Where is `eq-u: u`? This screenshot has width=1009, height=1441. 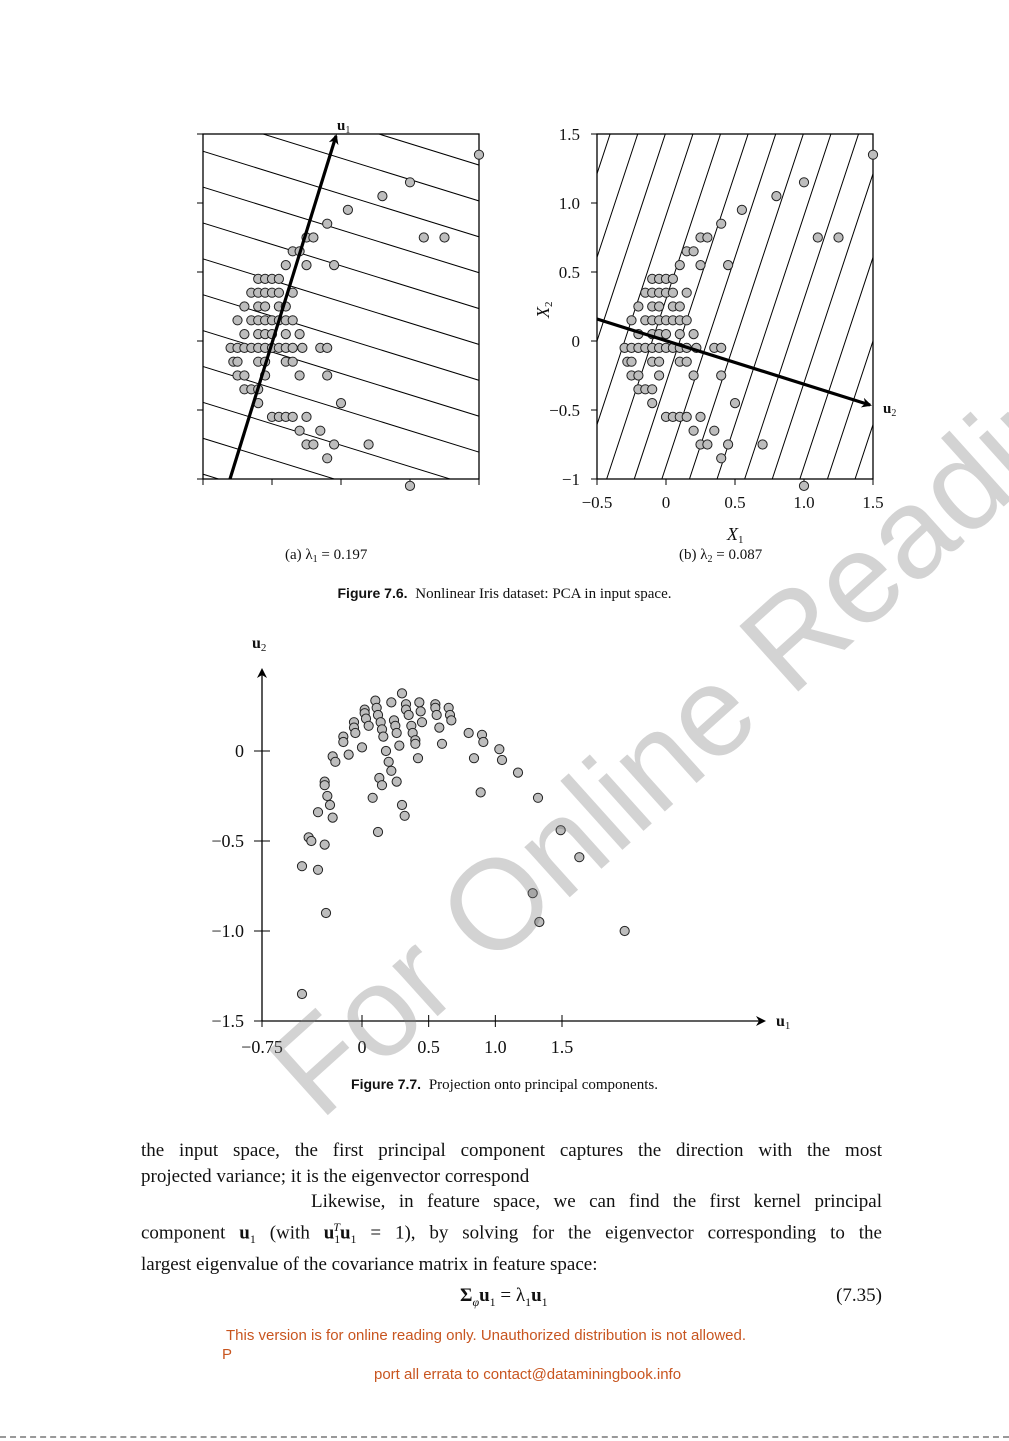 eq-u: u is located at coordinates (484, 1295).